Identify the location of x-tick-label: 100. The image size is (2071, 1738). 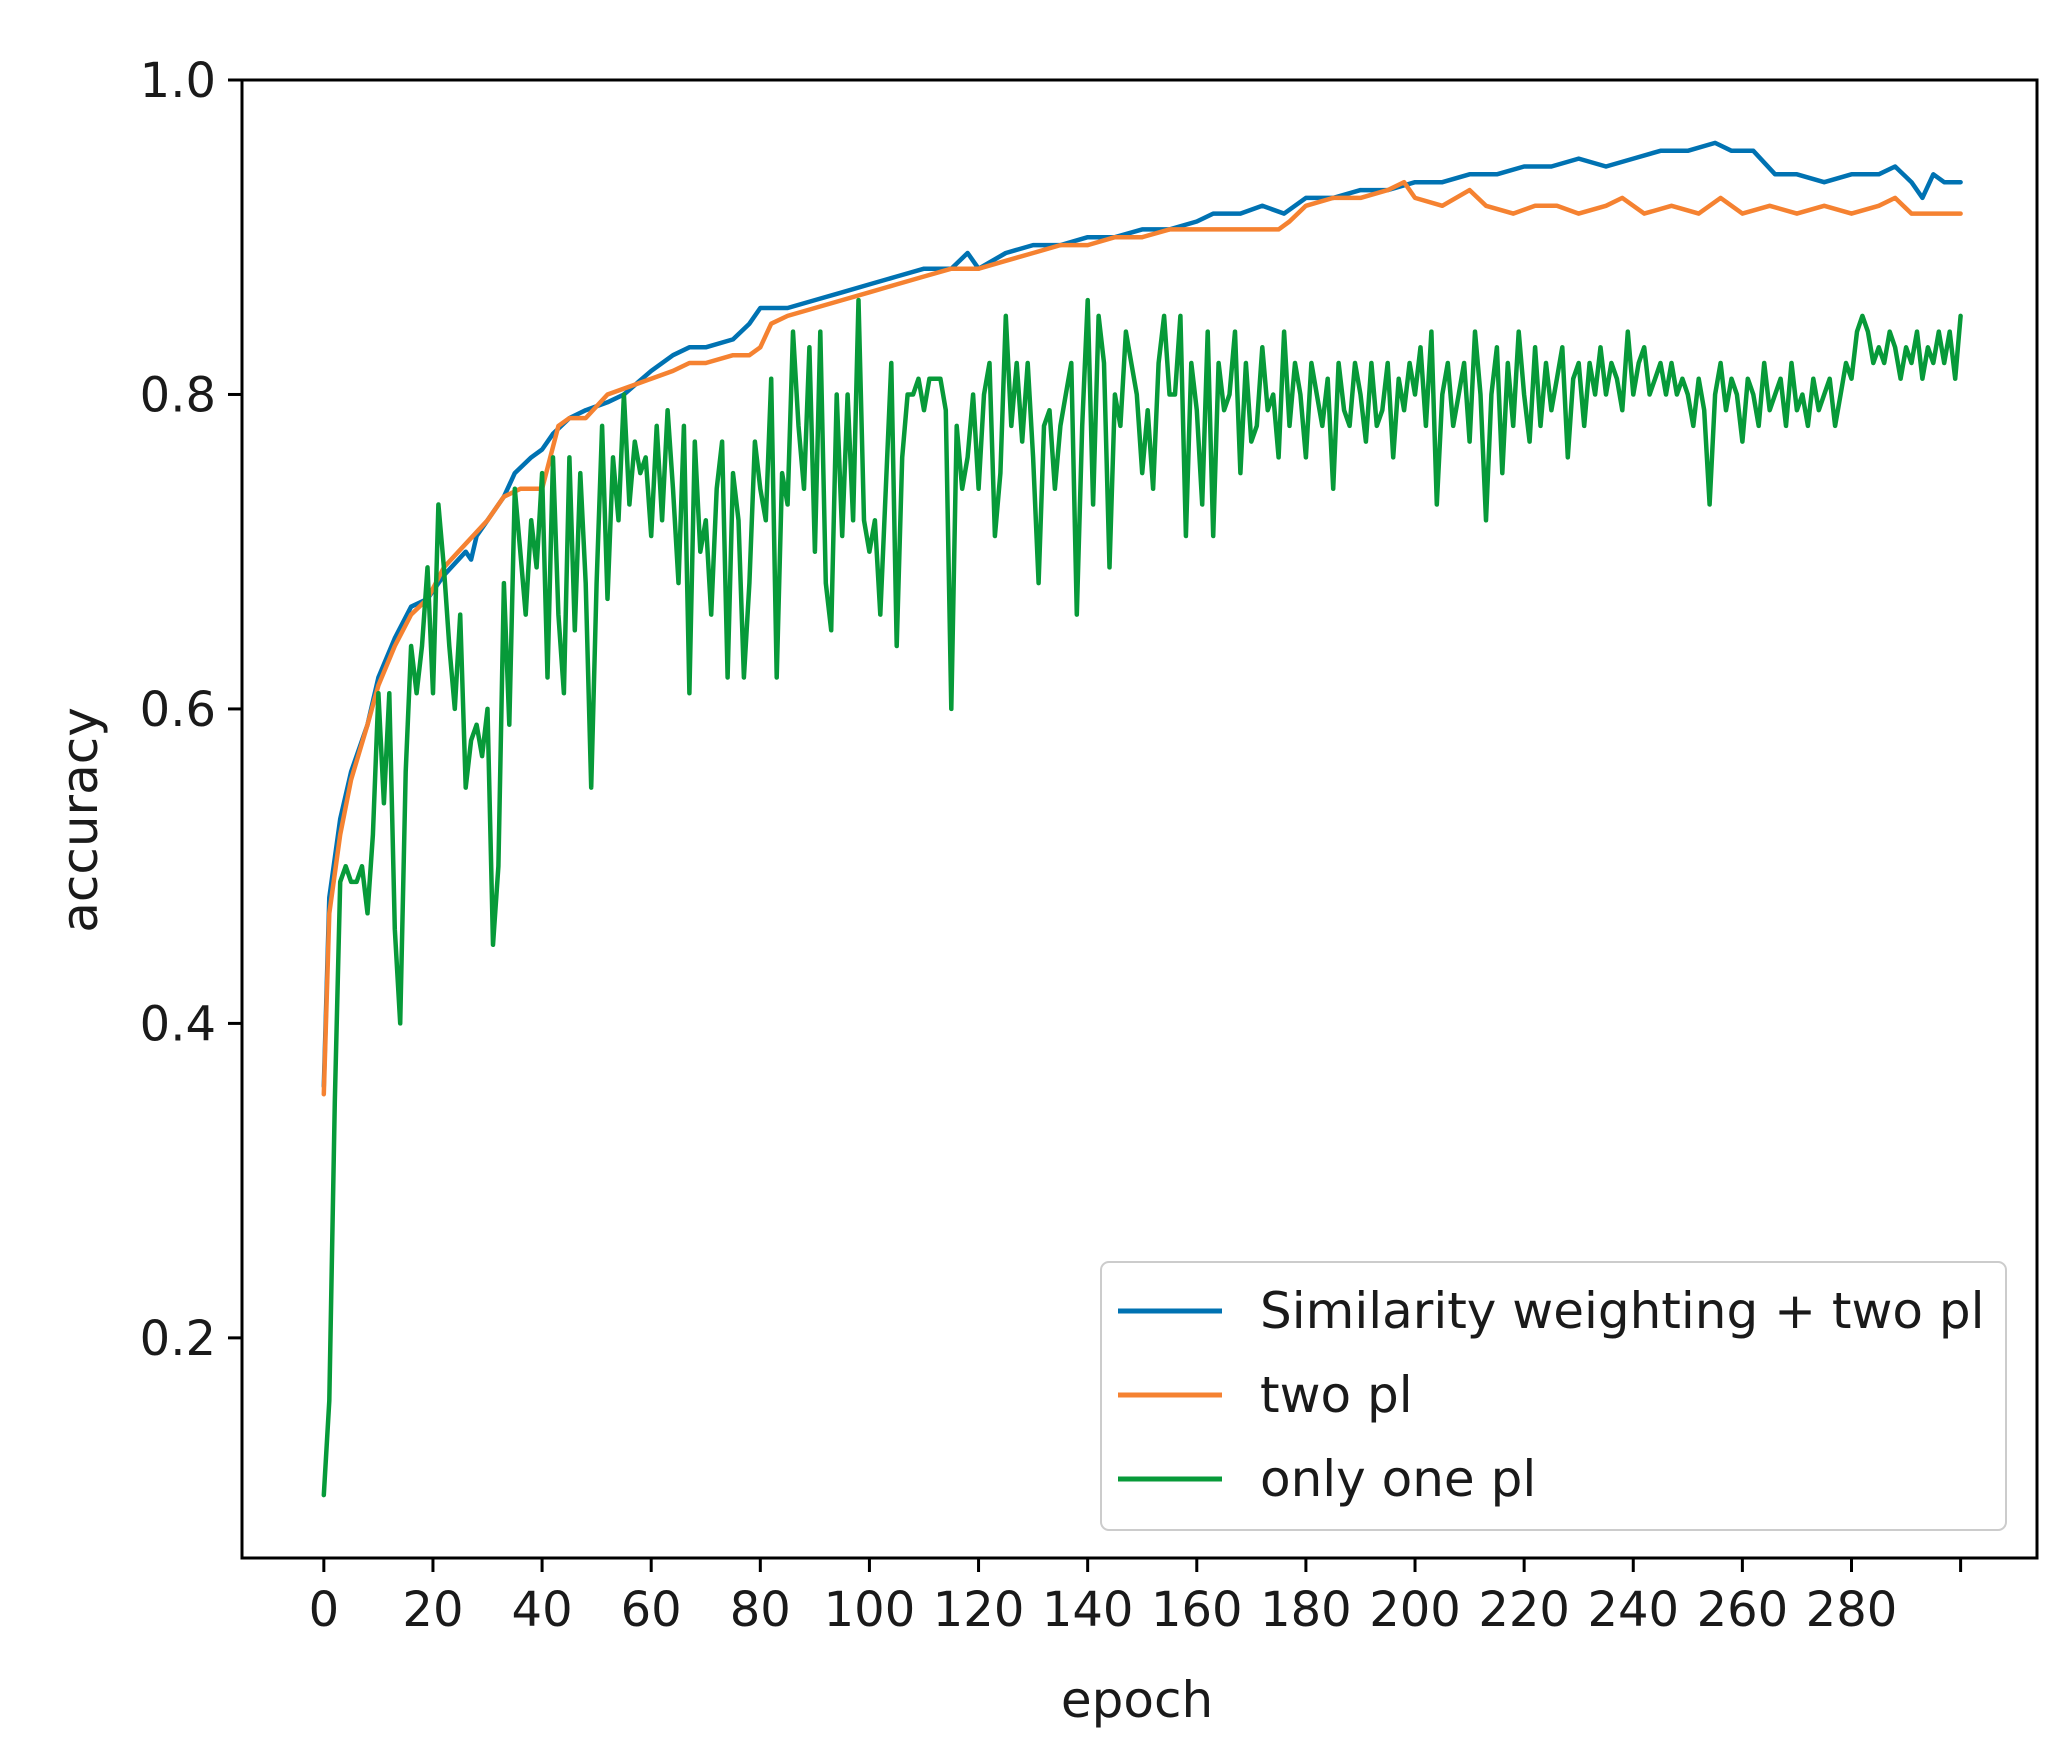
(870, 1610).